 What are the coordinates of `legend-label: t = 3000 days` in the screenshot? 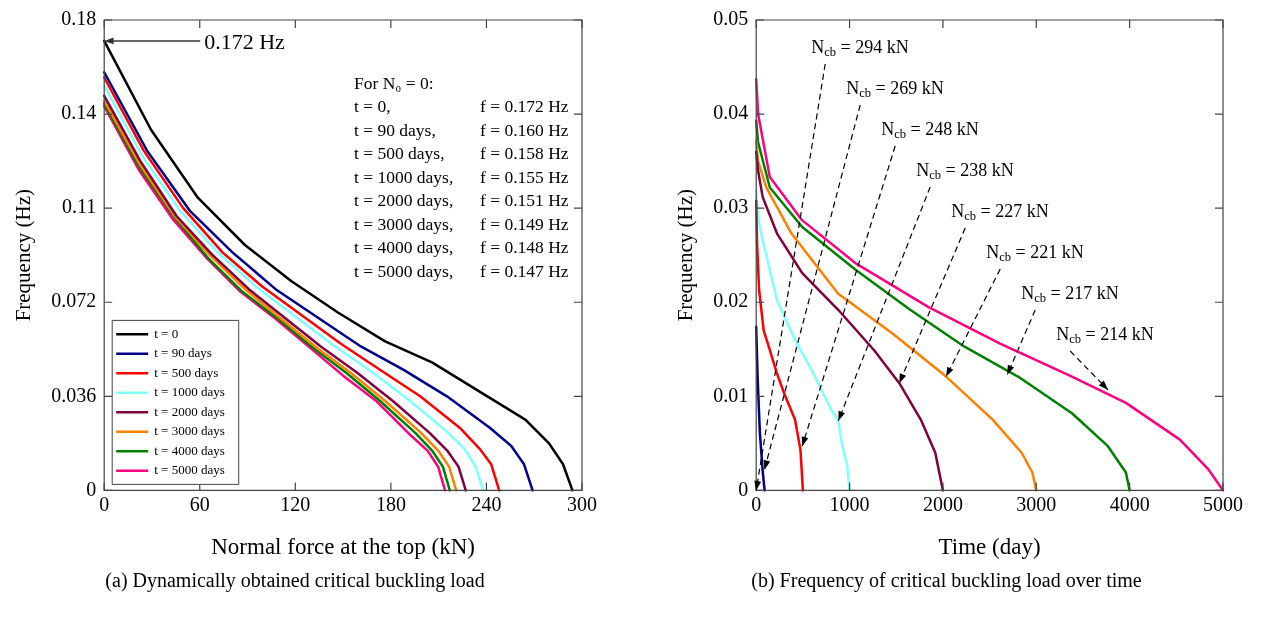 It's located at (189, 431).